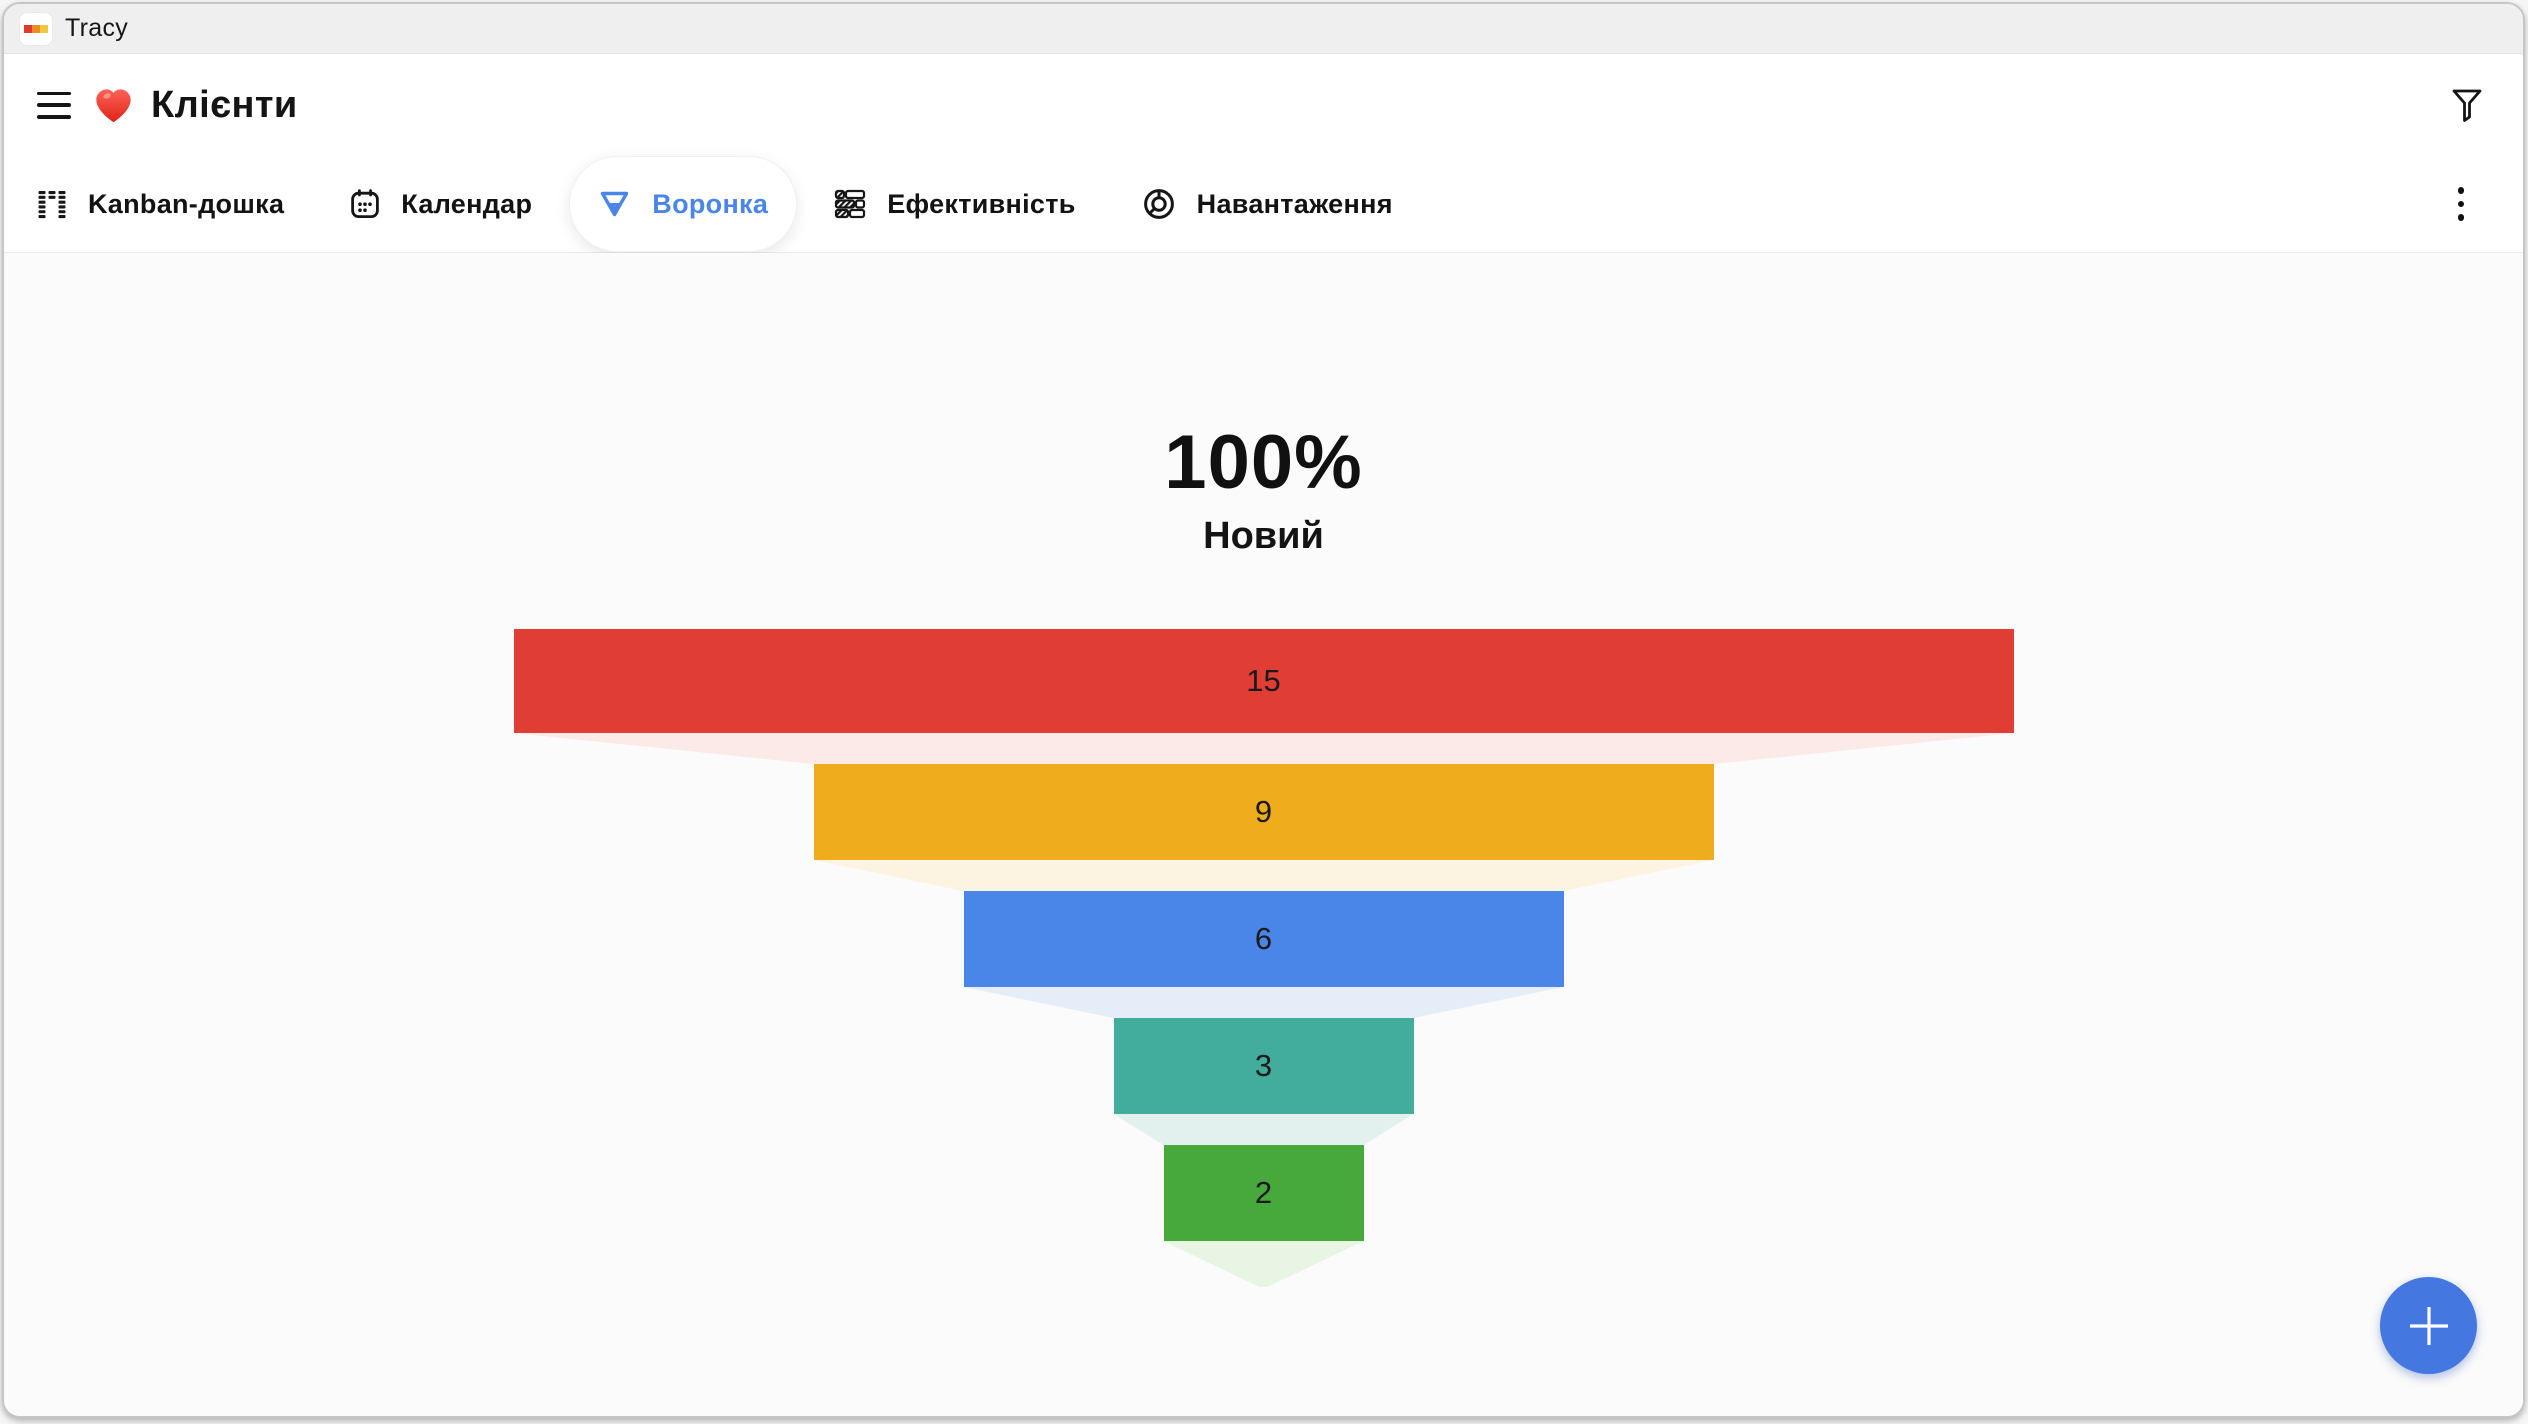 The image size is (2528, 1424). What do you see at coordinates (2461, 204) in the screenshot?
I see `kebab-vertical-icon` at bounding box center [2461, 204].